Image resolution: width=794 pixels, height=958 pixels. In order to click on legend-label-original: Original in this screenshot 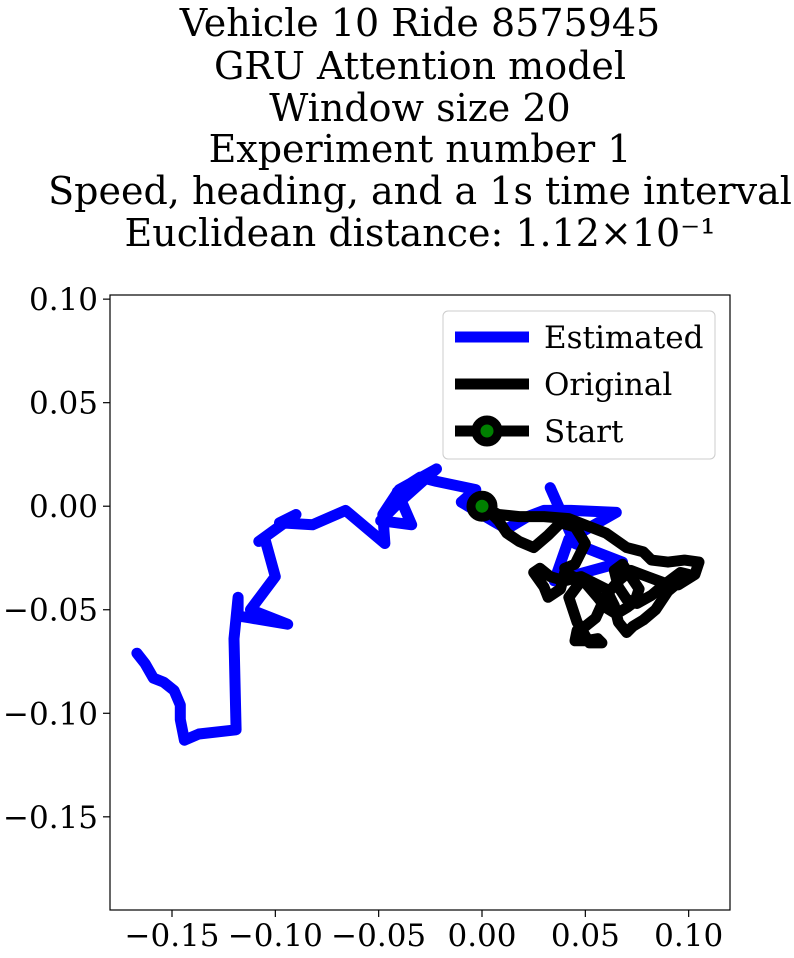, I will do `click(608, 385)`.